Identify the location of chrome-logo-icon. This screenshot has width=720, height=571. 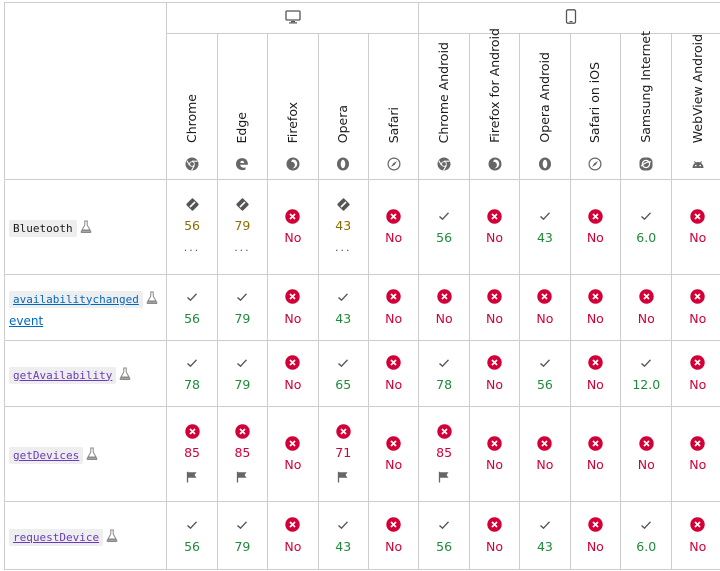
(192, 163).